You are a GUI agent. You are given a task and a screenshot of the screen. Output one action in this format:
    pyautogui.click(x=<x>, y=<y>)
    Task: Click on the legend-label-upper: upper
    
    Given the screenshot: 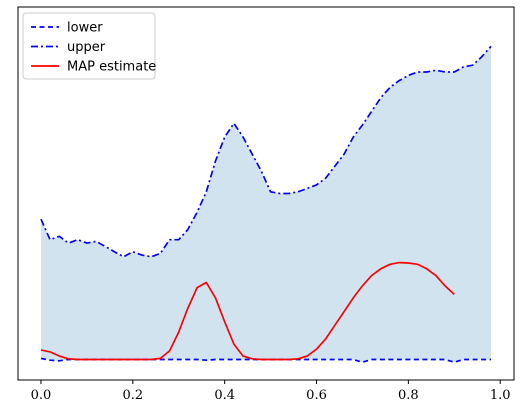 What is the action you would take?
    pyautogui.click(x=86, y=47)
    